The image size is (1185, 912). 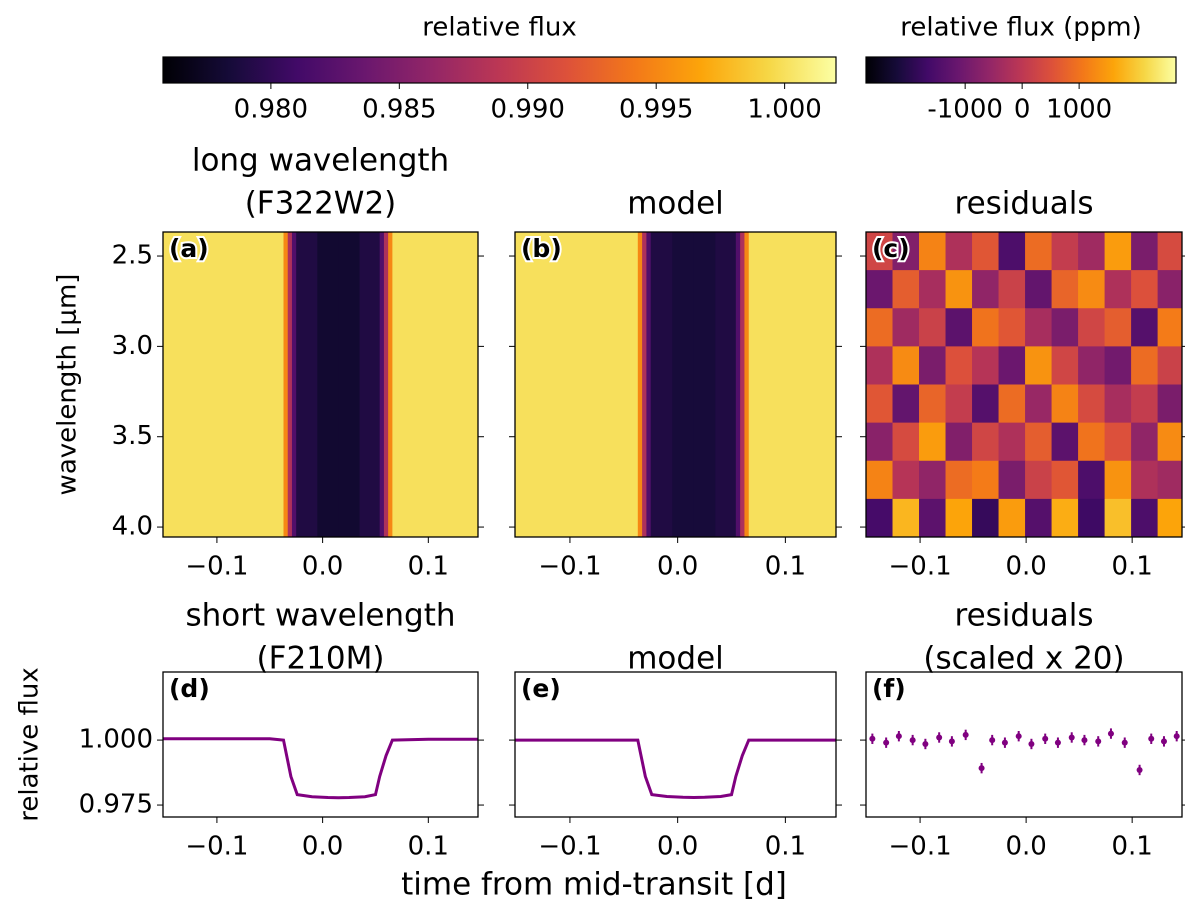 I want to click on panel-title: long wavelength, so click(x=320, y=161).